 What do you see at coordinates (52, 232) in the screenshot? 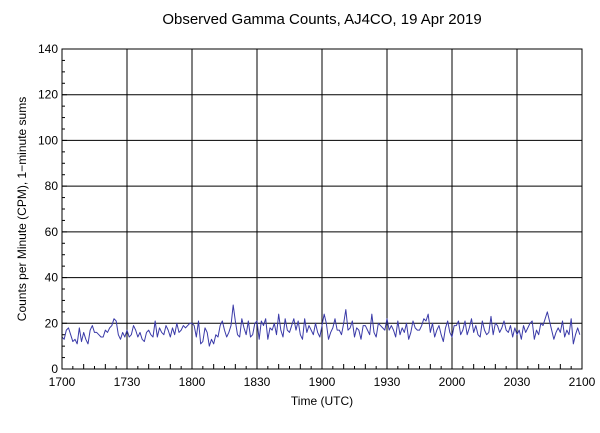
I see `y-tick-label: 60` at bounding box center [52, 232].